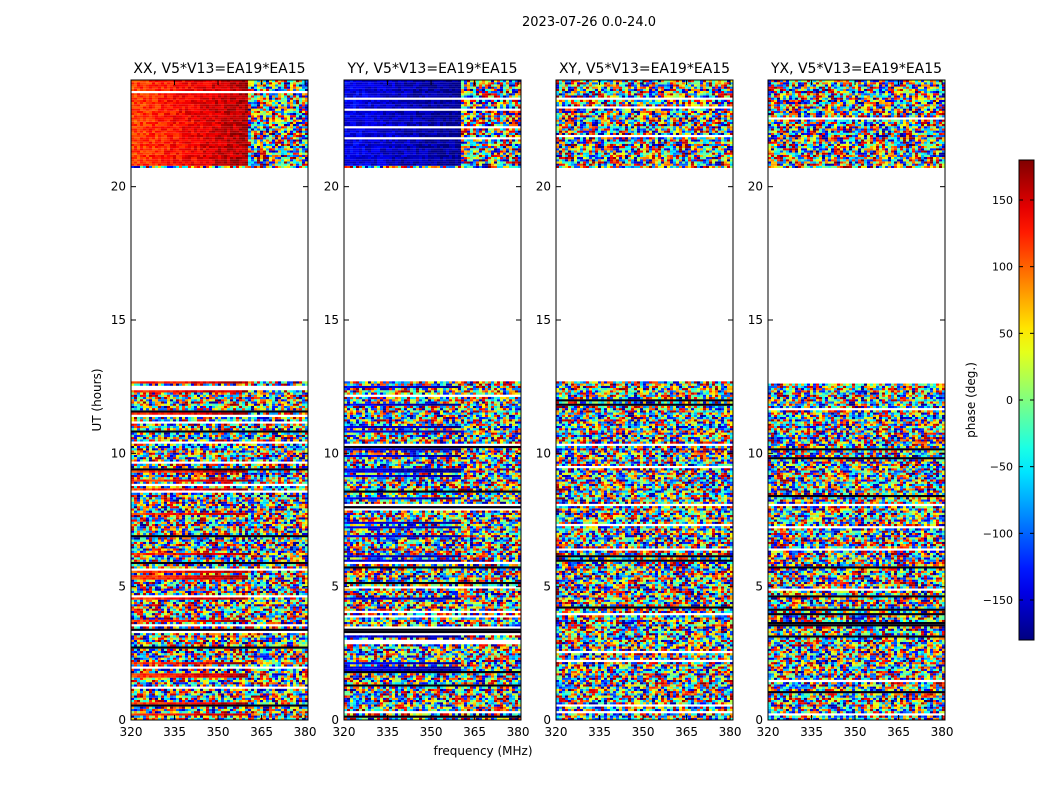 This screenshot has height=800, width=1050. What do you see at coordinates (431, 69) in the screenshot?
I see `panel-title: YY, V5*V13=EA19*EA15` at bounding box center [431, 69].